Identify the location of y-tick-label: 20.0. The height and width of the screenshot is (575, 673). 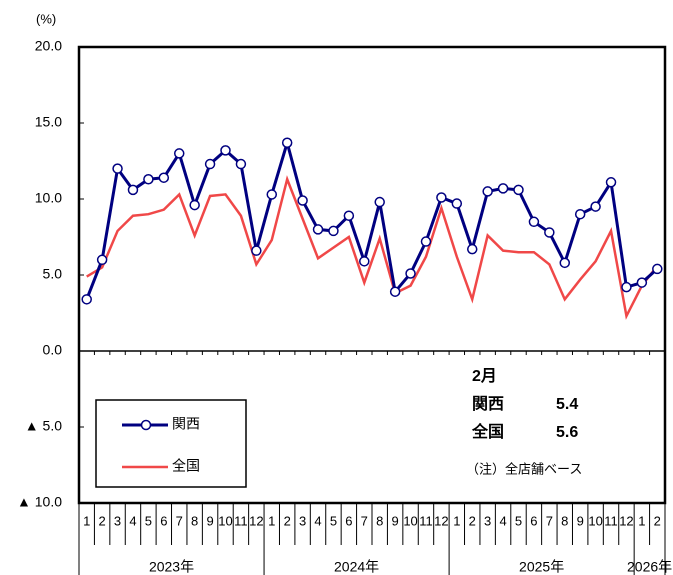
(48, 46).